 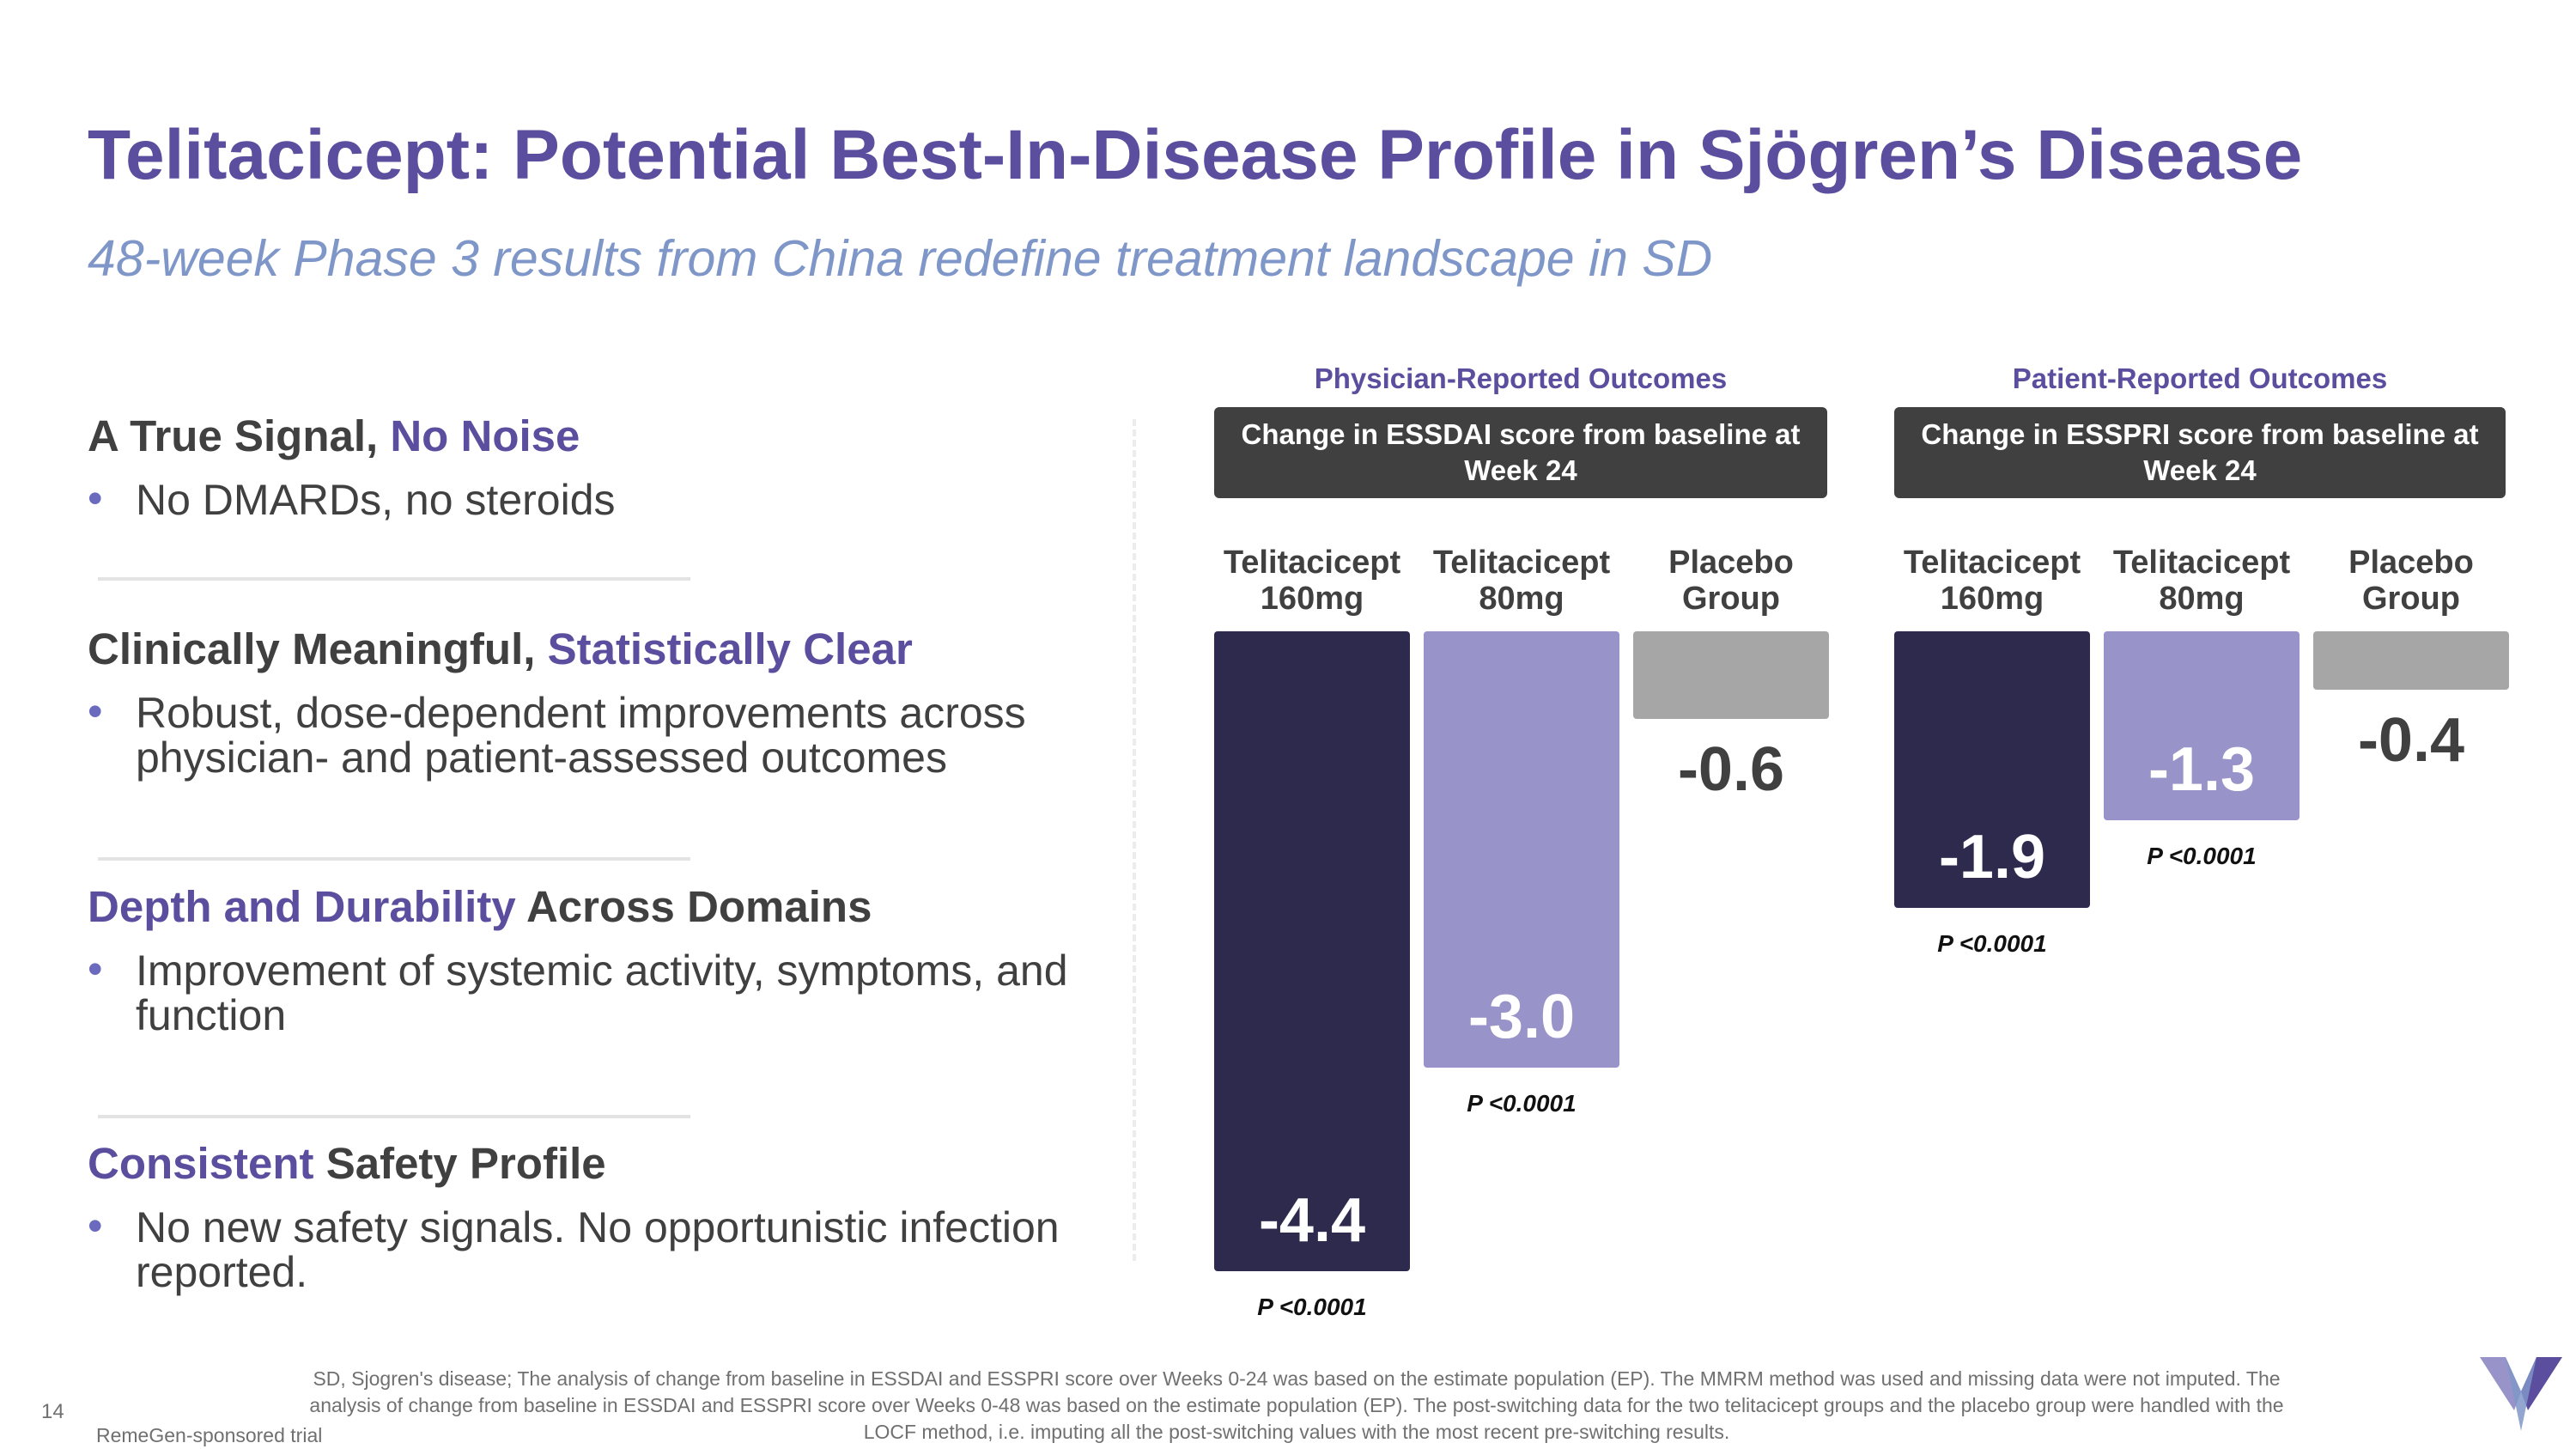 I want to click on column-divider, so click(x=1134, y=840).